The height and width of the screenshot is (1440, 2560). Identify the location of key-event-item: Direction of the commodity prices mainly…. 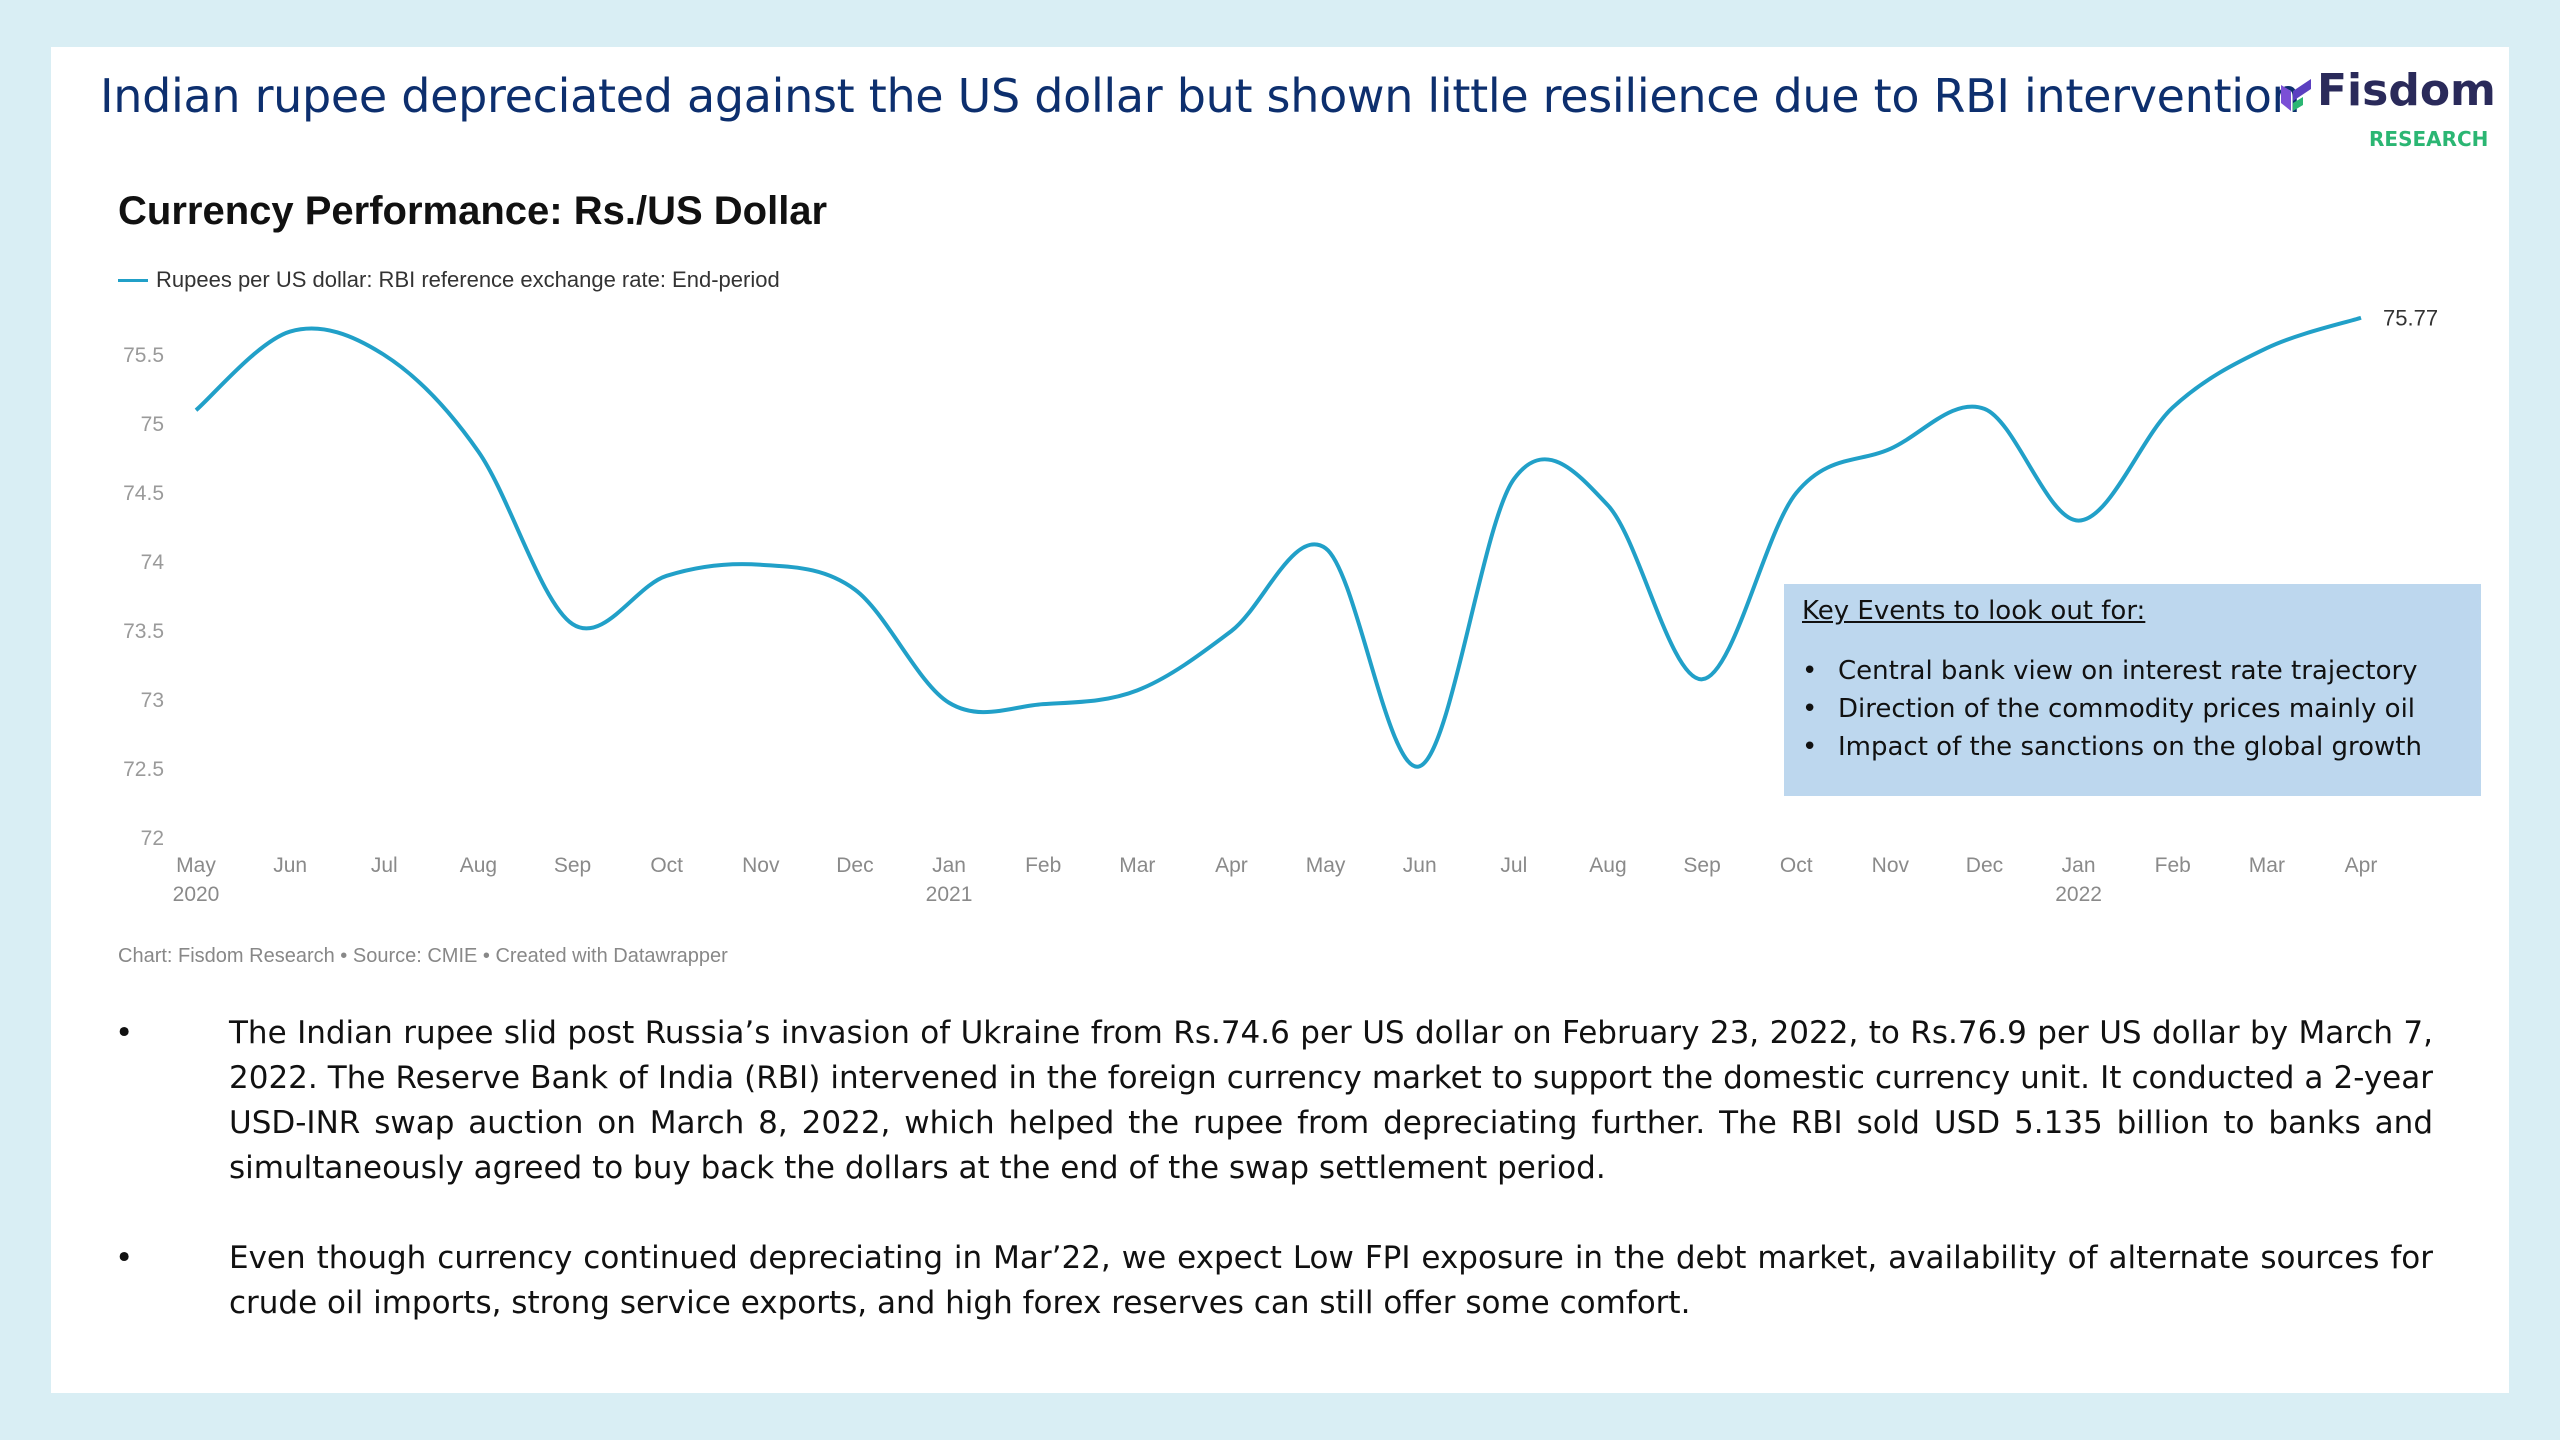
(2132, 709).